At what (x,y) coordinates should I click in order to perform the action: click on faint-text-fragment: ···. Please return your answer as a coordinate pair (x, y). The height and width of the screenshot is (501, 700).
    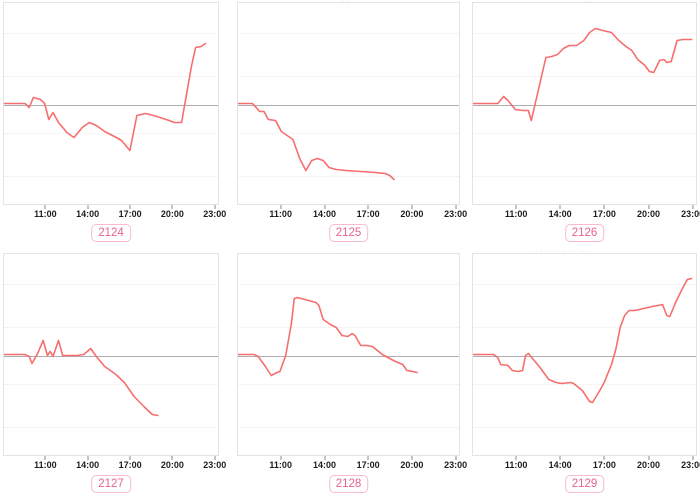
    Looking at the image, I should click on (589, 2).